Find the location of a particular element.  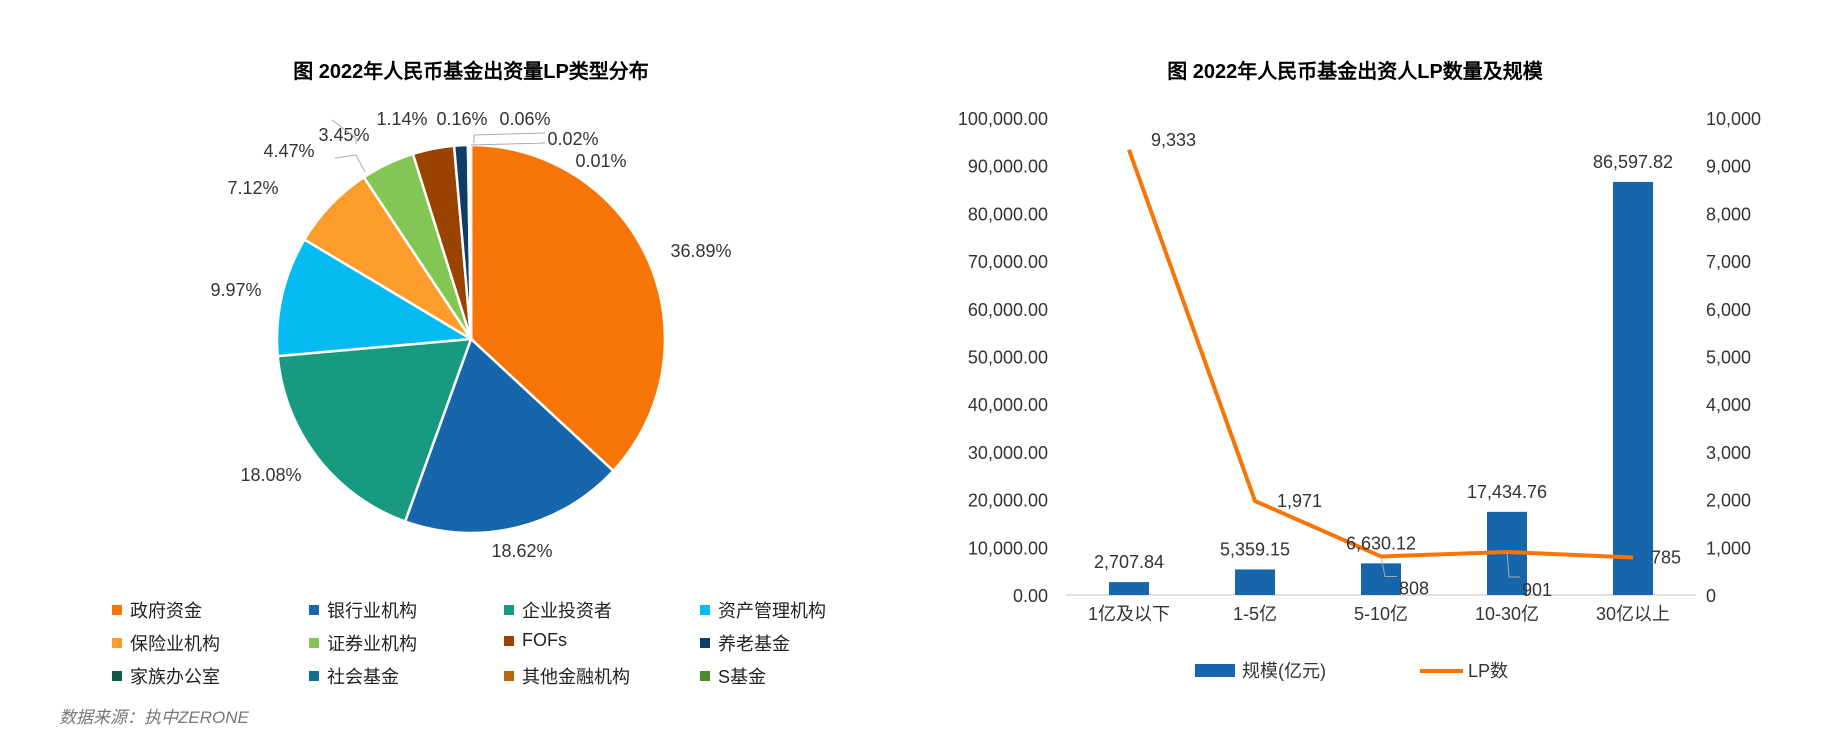

pie-data-label: 7.12% is located at coordinates (252, 188).